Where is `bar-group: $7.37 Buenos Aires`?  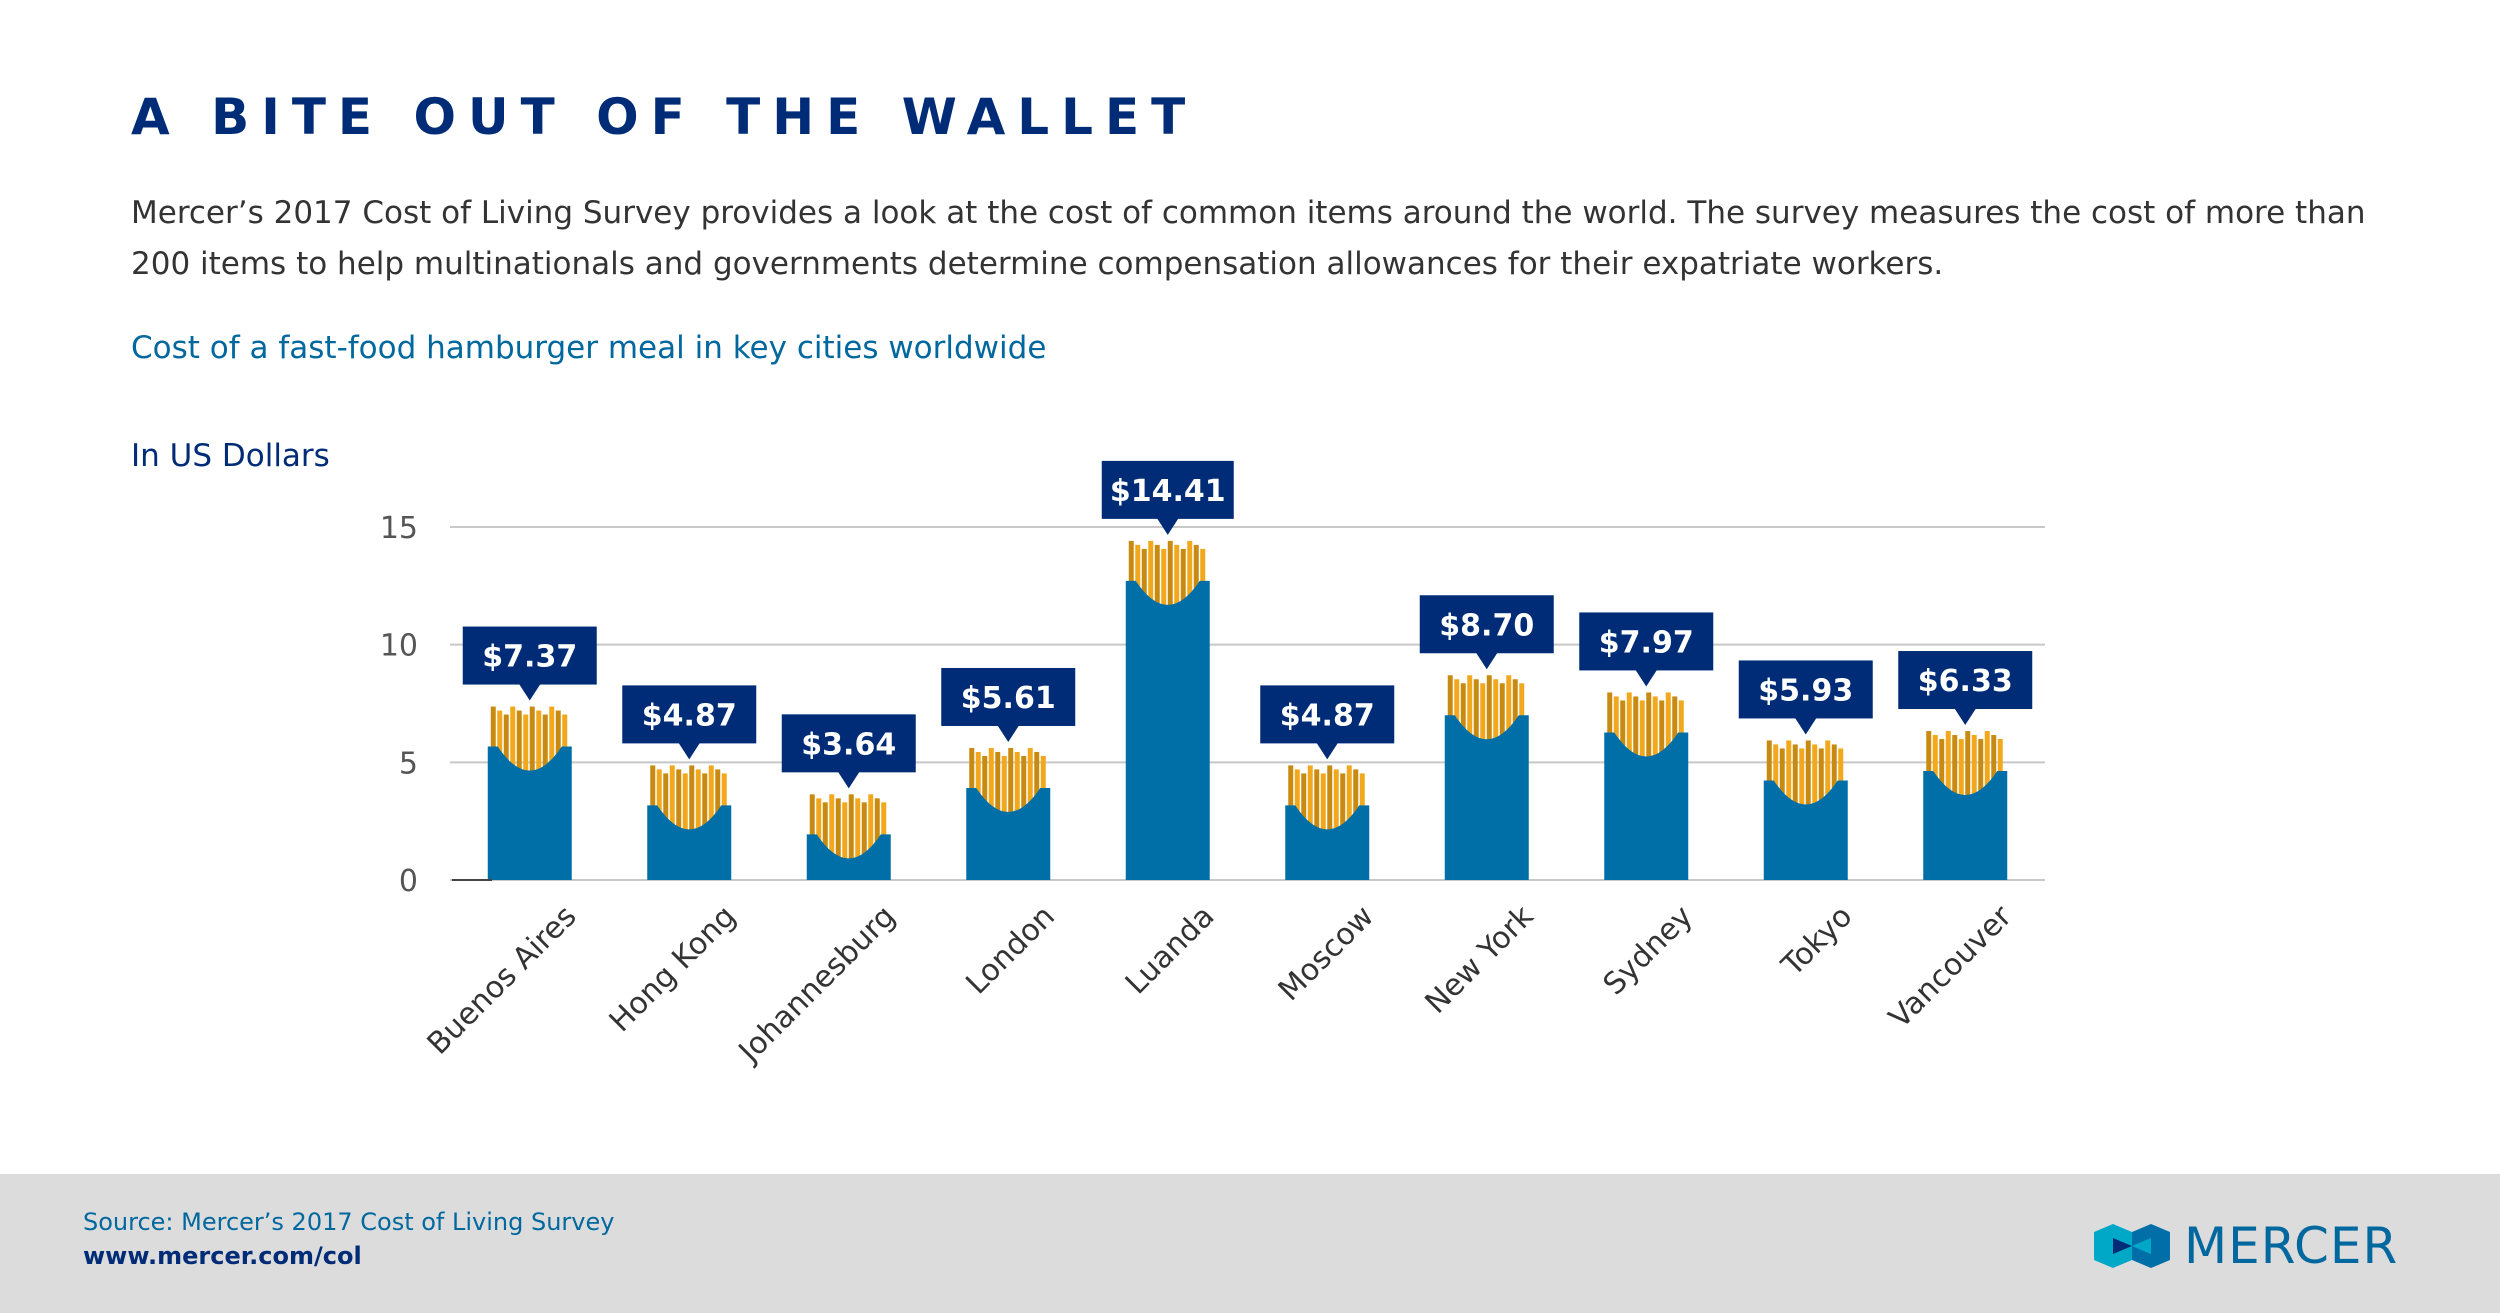 bar-group: $7.37 Buenos Aires is located at coordinates (509, 844).